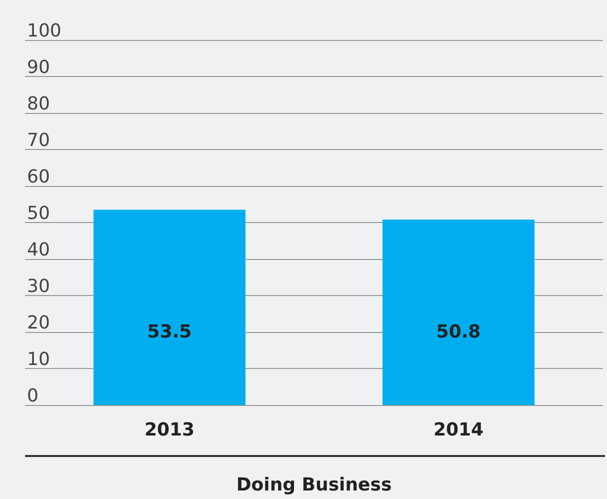 The height and width of the screenshot is (499, 607). What do you see at coordinates (38, 67) in the screenshot?
I see `y-tick-label: 90` at bounding box center [38, 67].